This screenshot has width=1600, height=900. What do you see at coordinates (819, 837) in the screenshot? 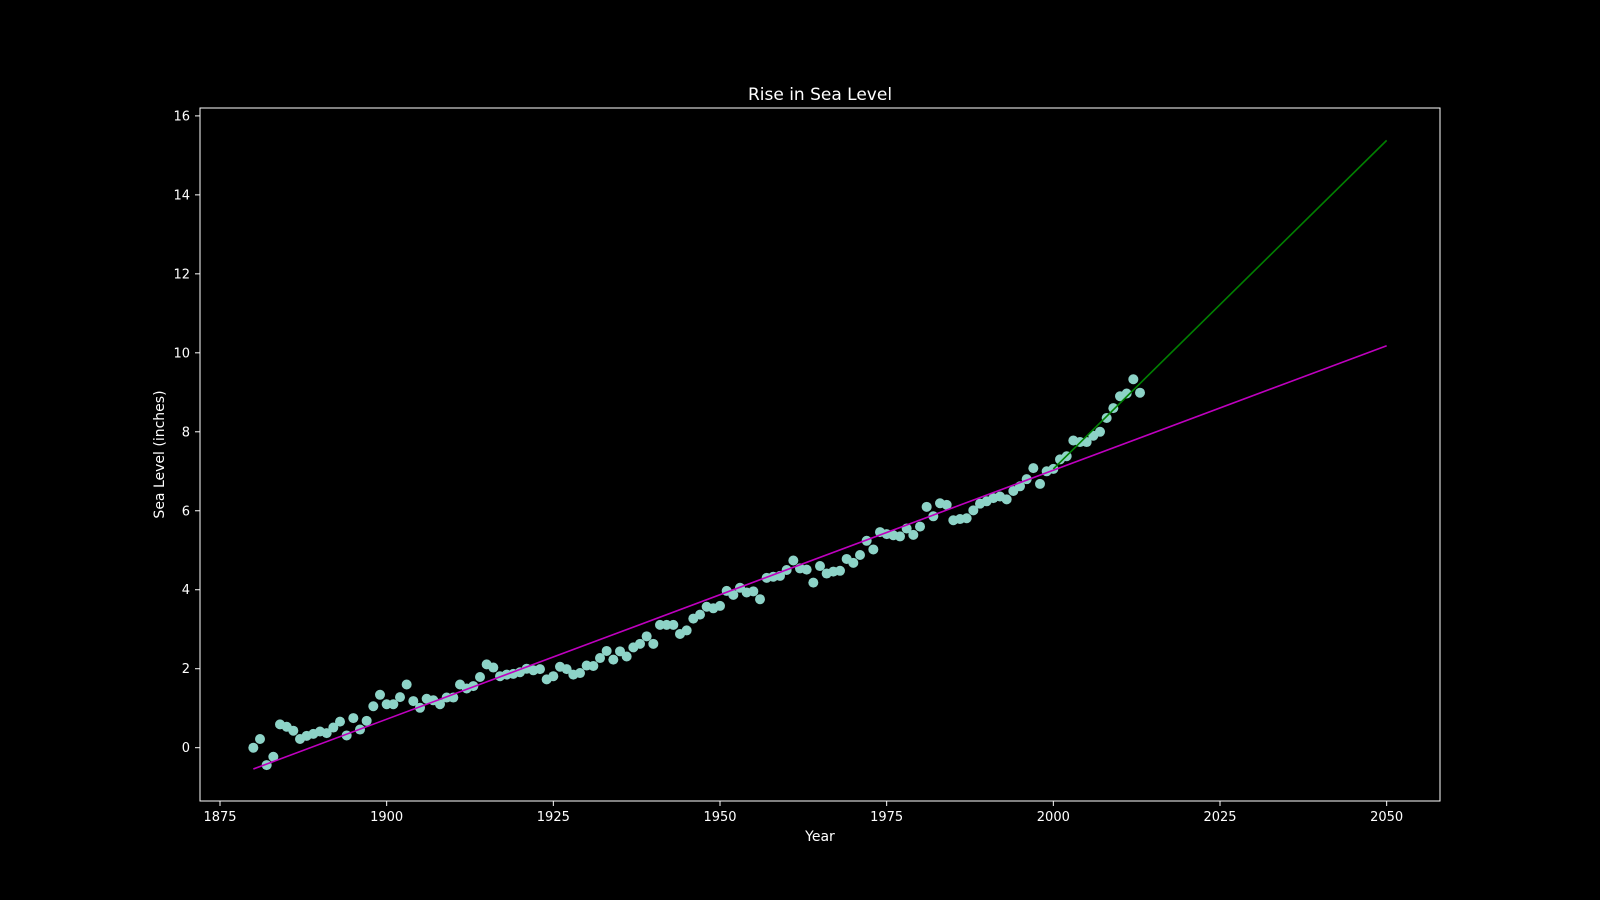
I see `x-axis-label: Year` at bounding box center [819, 837].